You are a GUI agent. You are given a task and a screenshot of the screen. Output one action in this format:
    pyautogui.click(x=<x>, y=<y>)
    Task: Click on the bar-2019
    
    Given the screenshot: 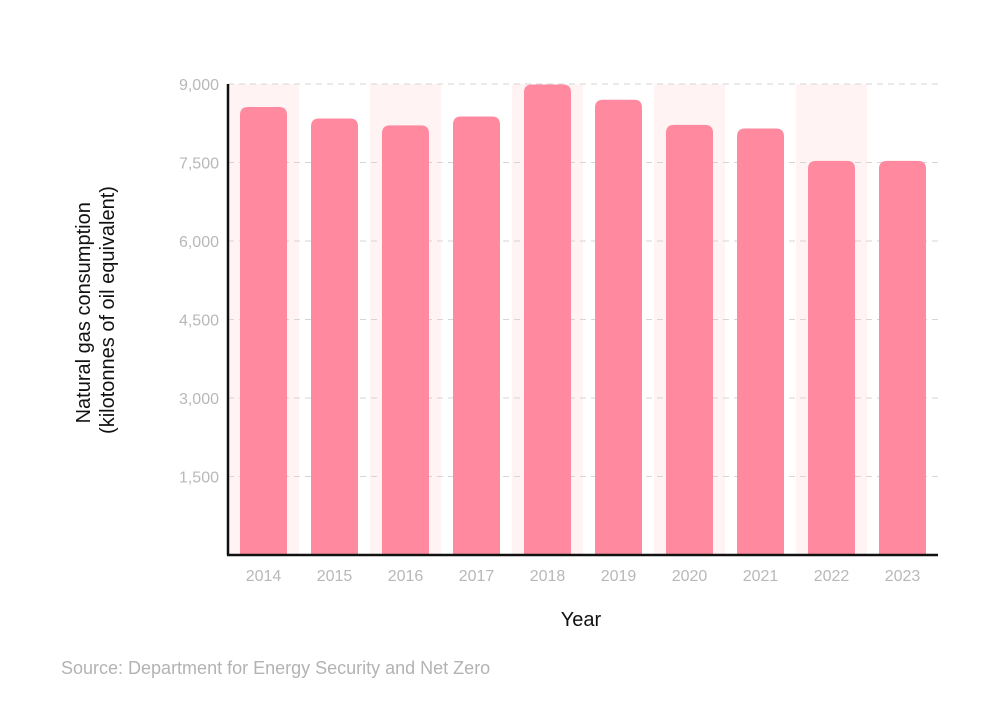 What is the action you would take?
    pyautogui.click(x=618, y=327)
    